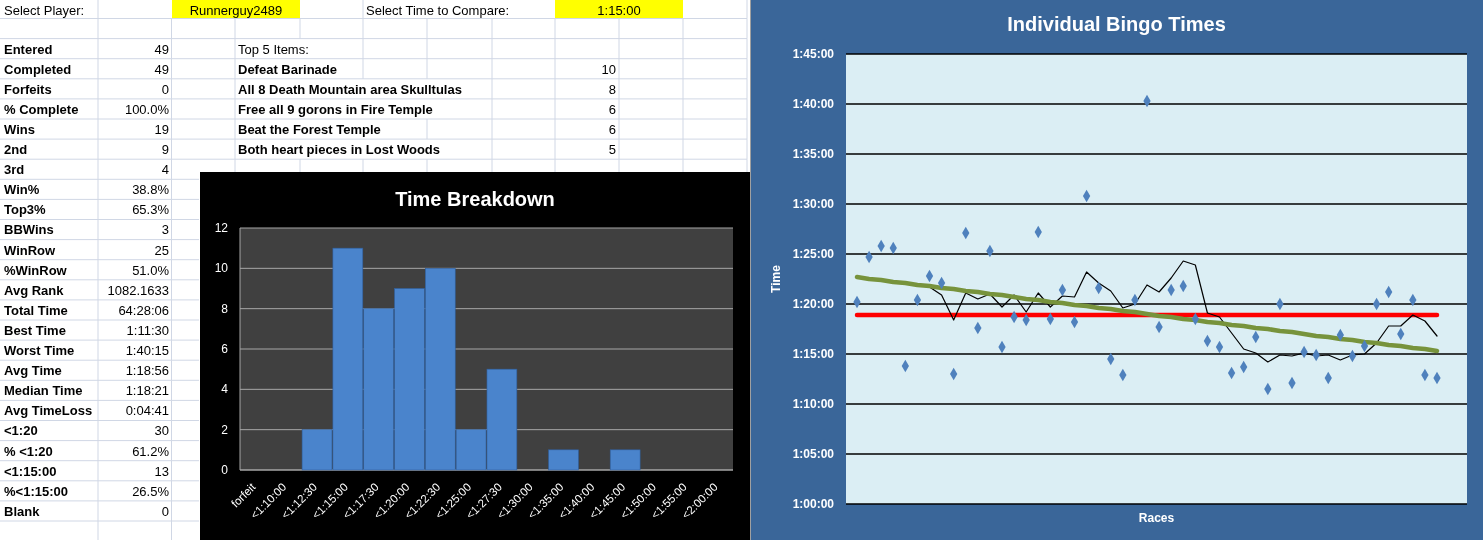 This screenshot has width=1483, height=540. What do you see at coordinates (25, 209) in the screenshot?
I see `category-label: Top3%` at bounding box center [25, 209].